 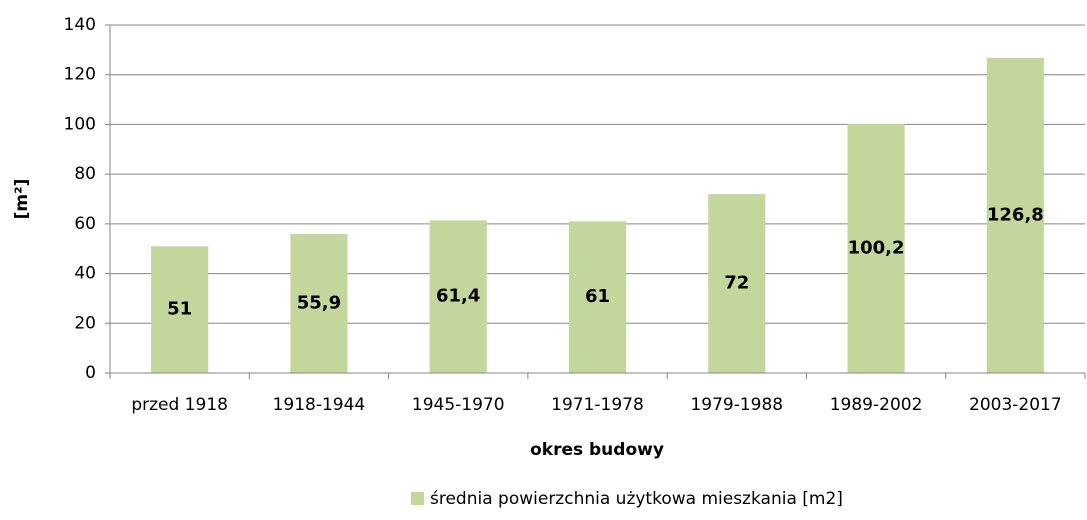 I want to click on data-label: 61,4, so click(x=458, y=296).